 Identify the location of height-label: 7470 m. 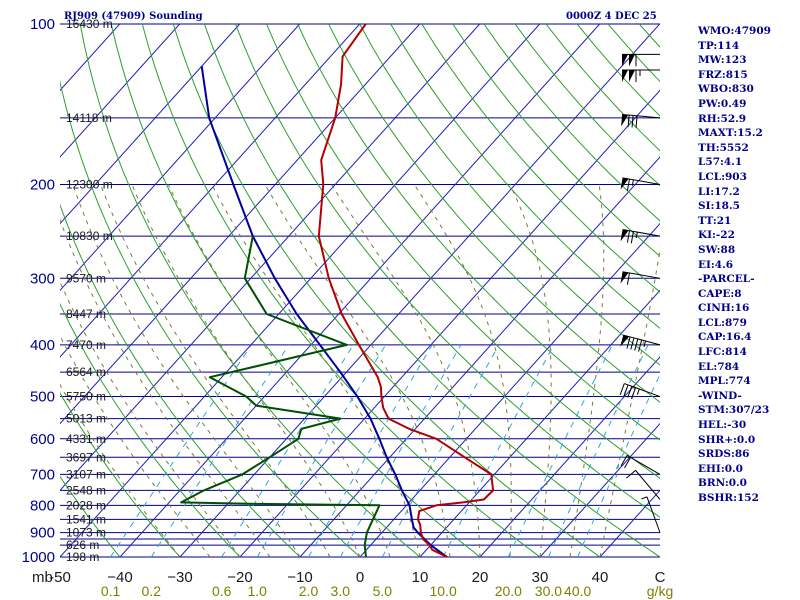
(86, 345).